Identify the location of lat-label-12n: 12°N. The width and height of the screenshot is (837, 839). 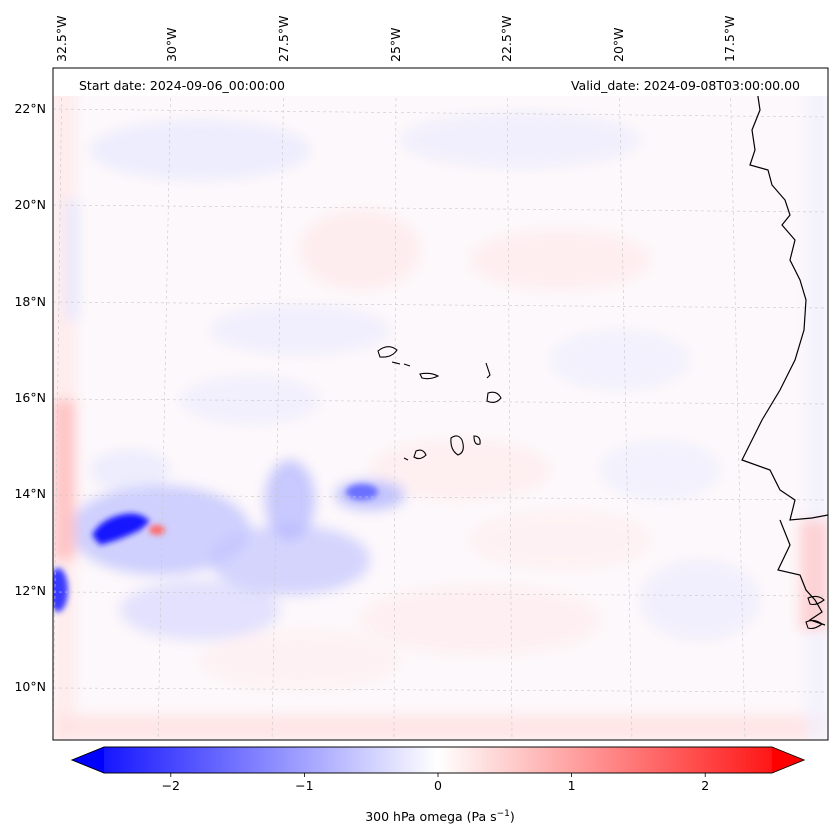
(30, 590).